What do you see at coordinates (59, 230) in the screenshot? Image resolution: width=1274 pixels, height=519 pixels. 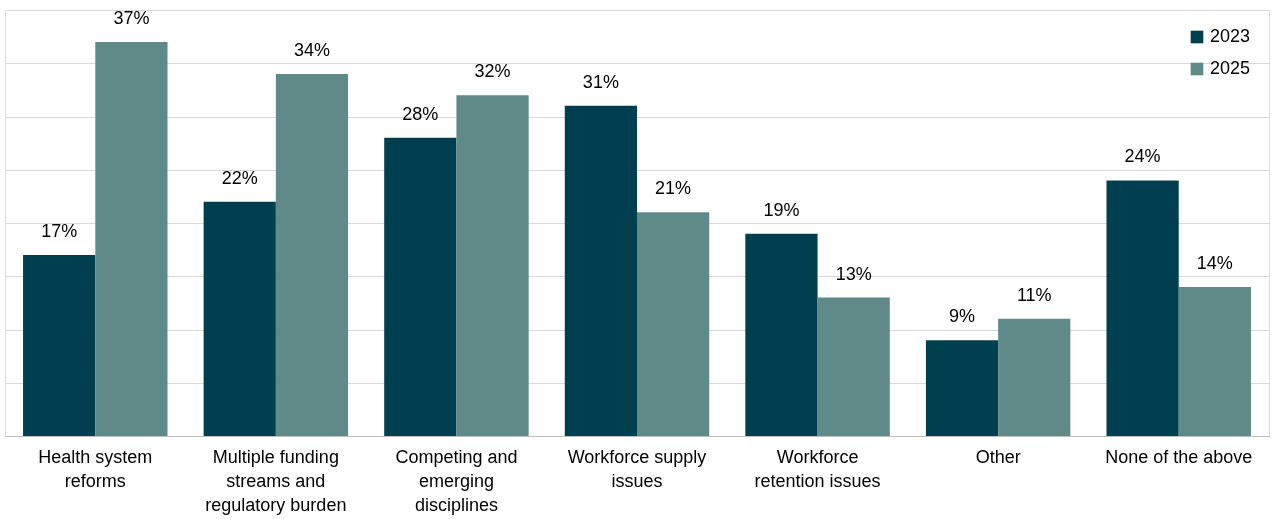 I see `data-label: 17%` at bounding box center [59, 230].